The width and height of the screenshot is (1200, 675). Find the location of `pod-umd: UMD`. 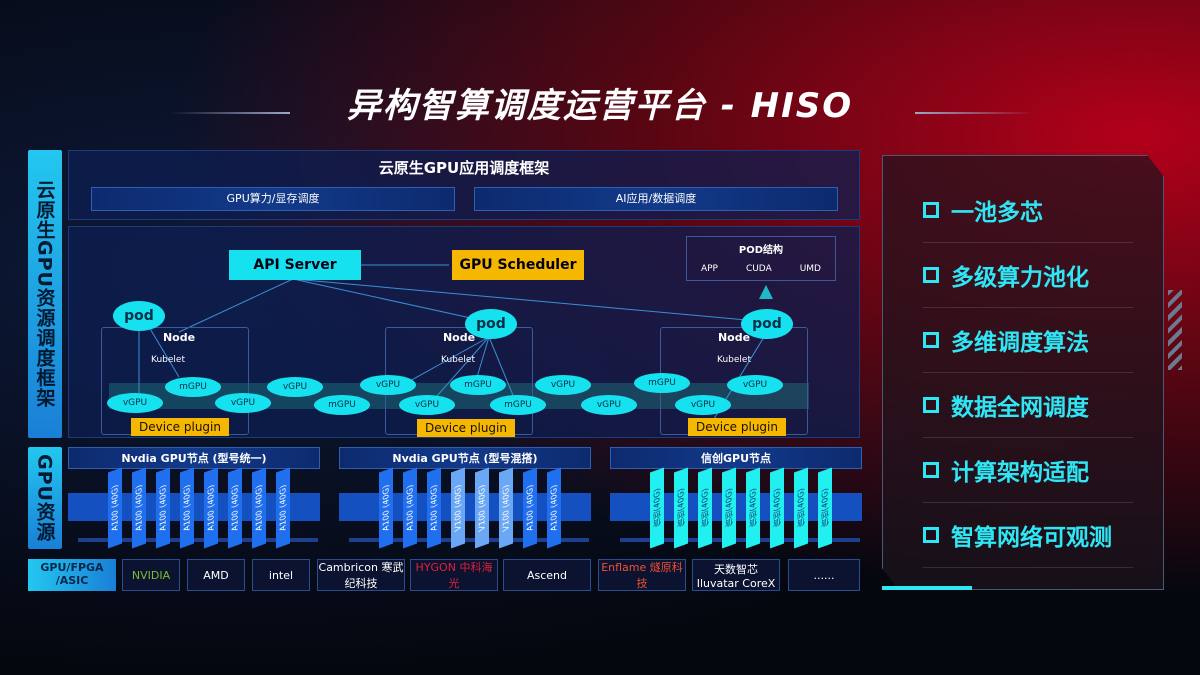

pod-umd: UMD is located at coordinates (810, 269).